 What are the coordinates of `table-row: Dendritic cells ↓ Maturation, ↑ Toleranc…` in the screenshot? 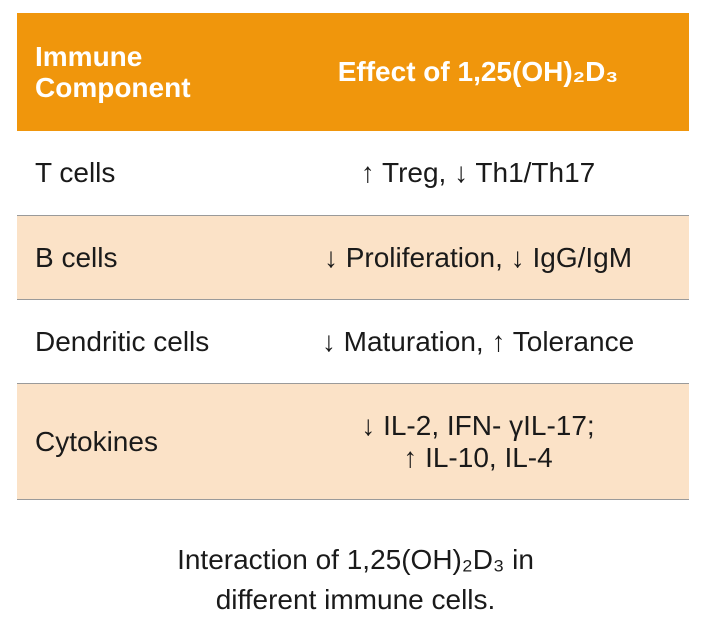 It's located at (353, 342).